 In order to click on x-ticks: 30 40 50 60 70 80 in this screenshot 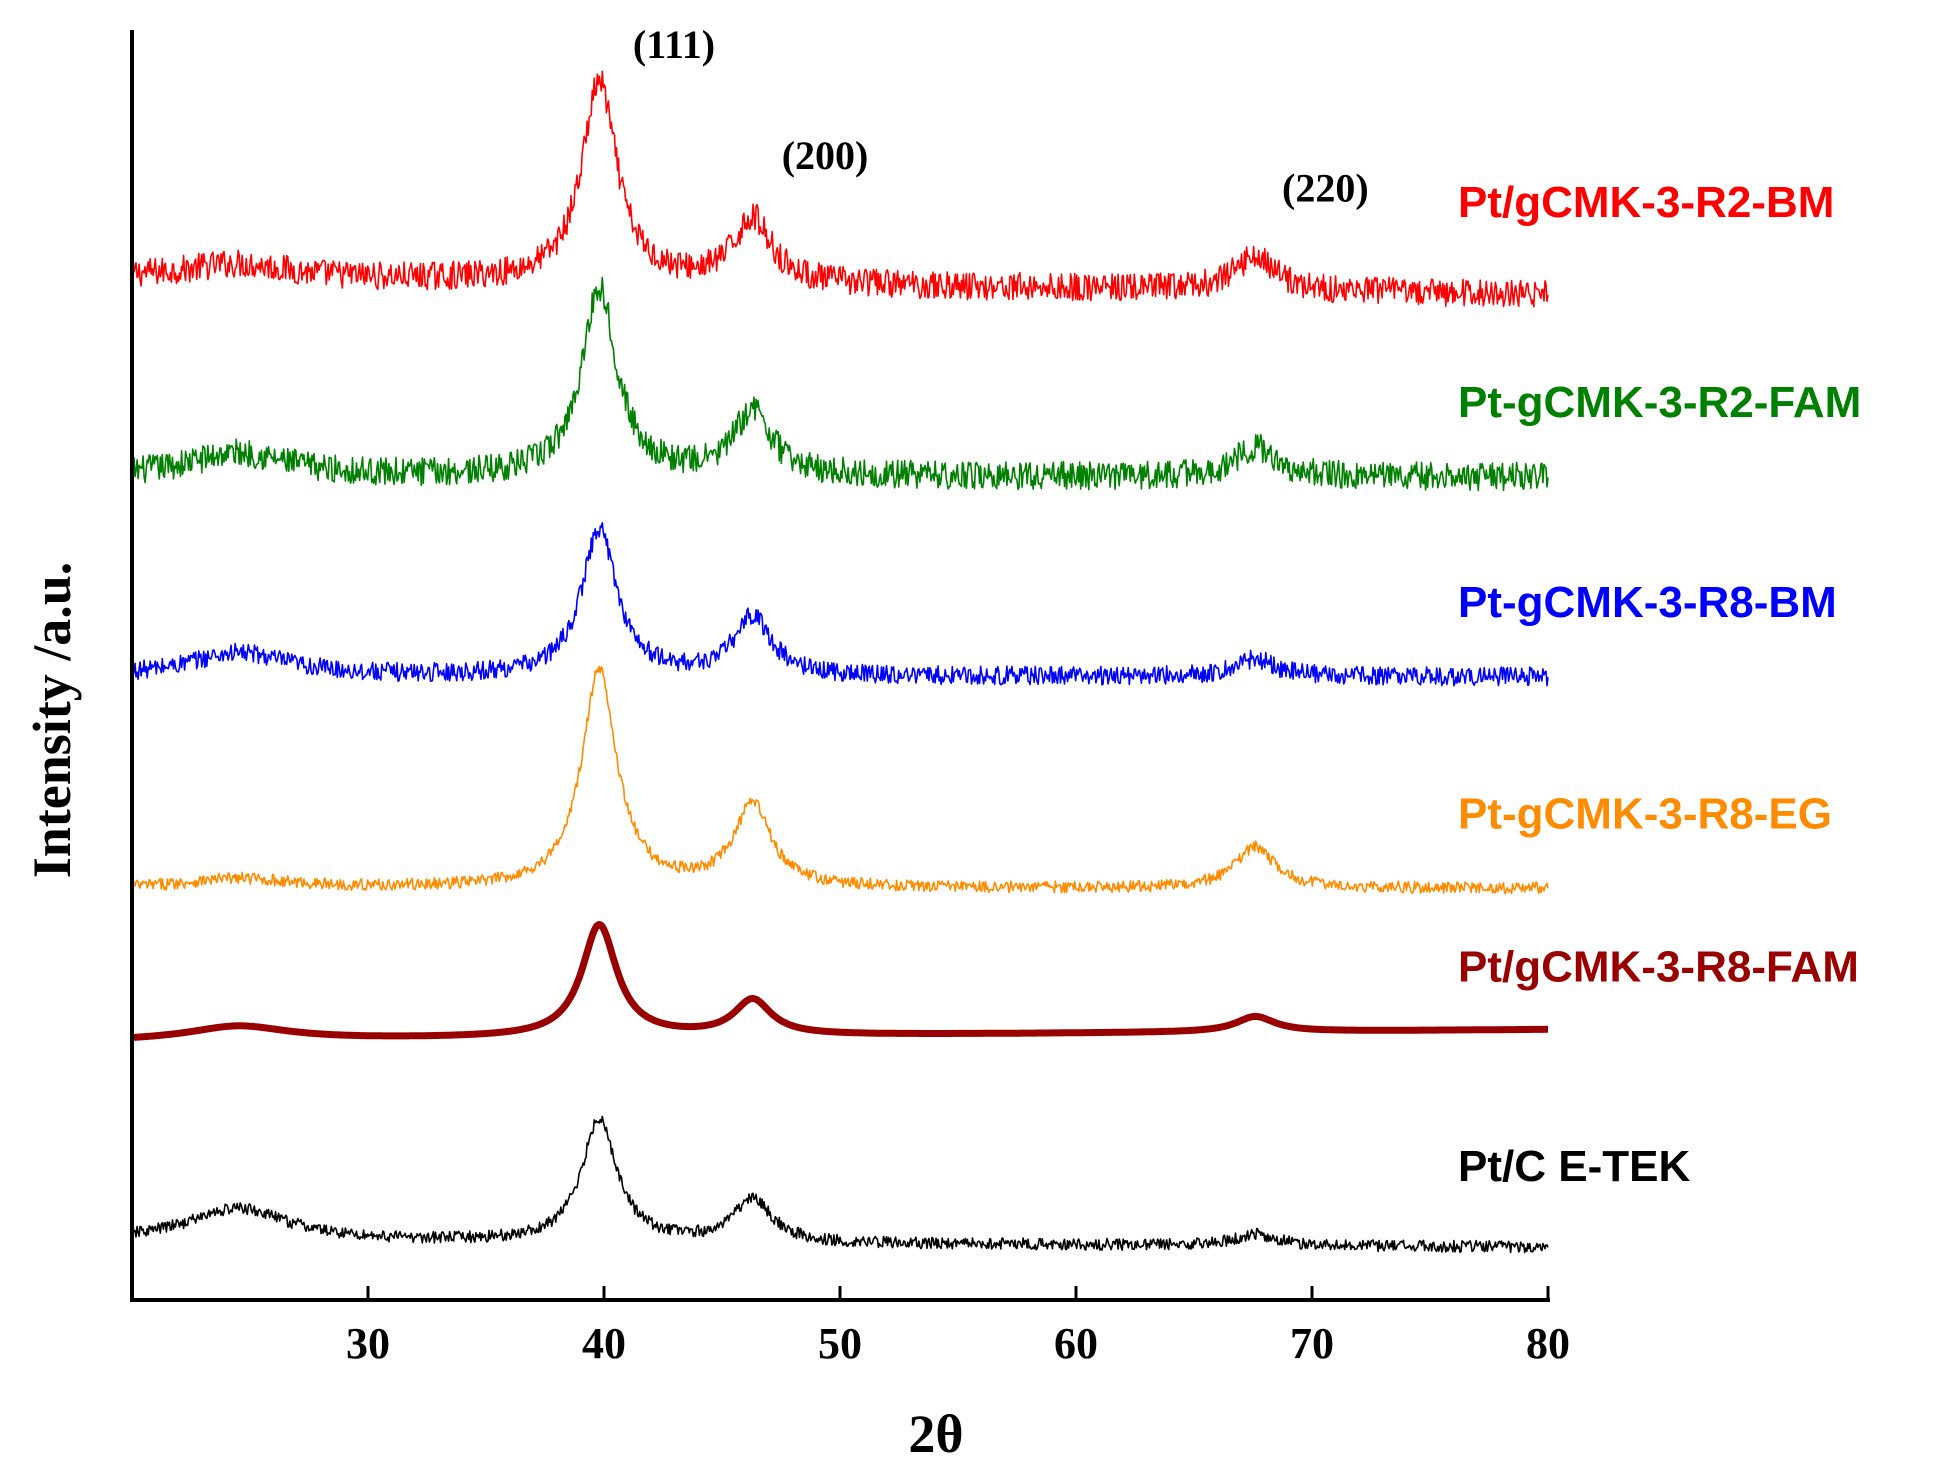, I will do `click(958, 1327)`.